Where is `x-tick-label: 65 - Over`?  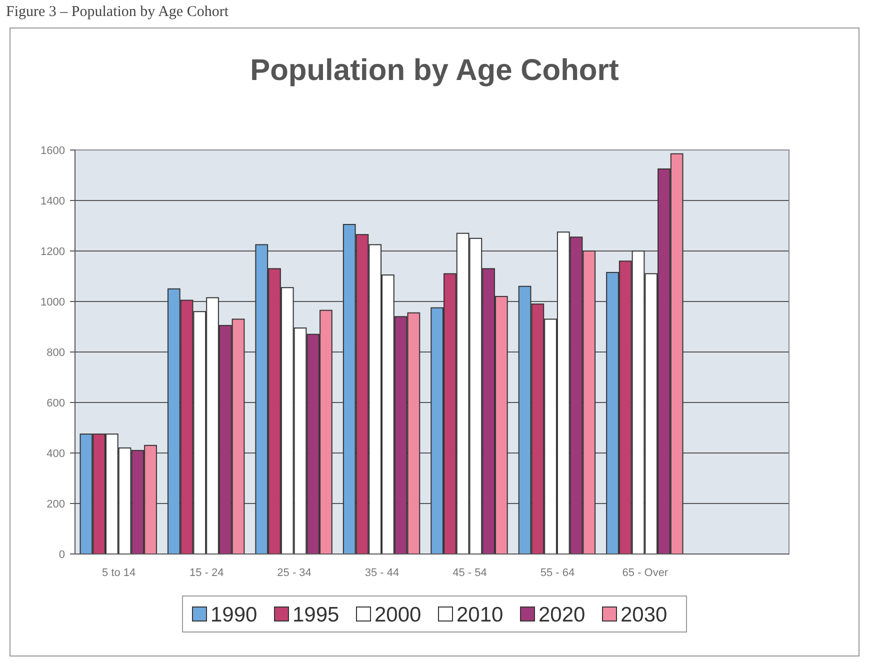
x-tick-label: 65 - Over is located at coordinates (645, 573).